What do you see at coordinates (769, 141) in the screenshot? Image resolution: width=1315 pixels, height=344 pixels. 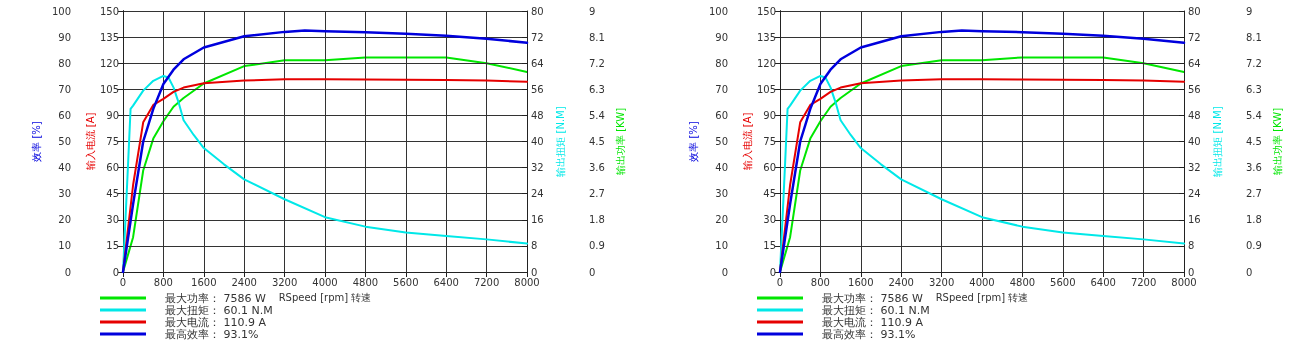 I see `y2-tick-label: 75` at bounding box center [769, 141].